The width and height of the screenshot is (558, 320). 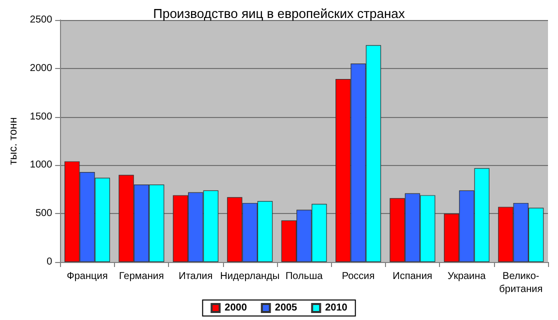 What do you see at coordinates (41, 165) in the screenshot?
I see `y-tick-label: 1000` at bounding box center [41, 165].